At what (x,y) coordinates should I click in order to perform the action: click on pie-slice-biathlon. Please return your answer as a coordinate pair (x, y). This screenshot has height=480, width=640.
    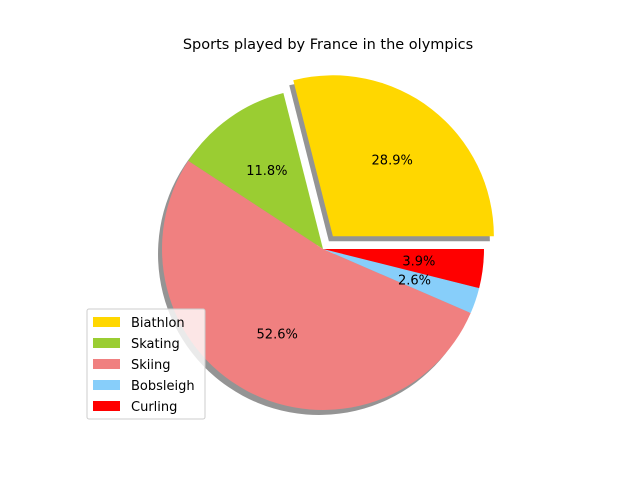
    Looking at the image, I should click on (393, 156).